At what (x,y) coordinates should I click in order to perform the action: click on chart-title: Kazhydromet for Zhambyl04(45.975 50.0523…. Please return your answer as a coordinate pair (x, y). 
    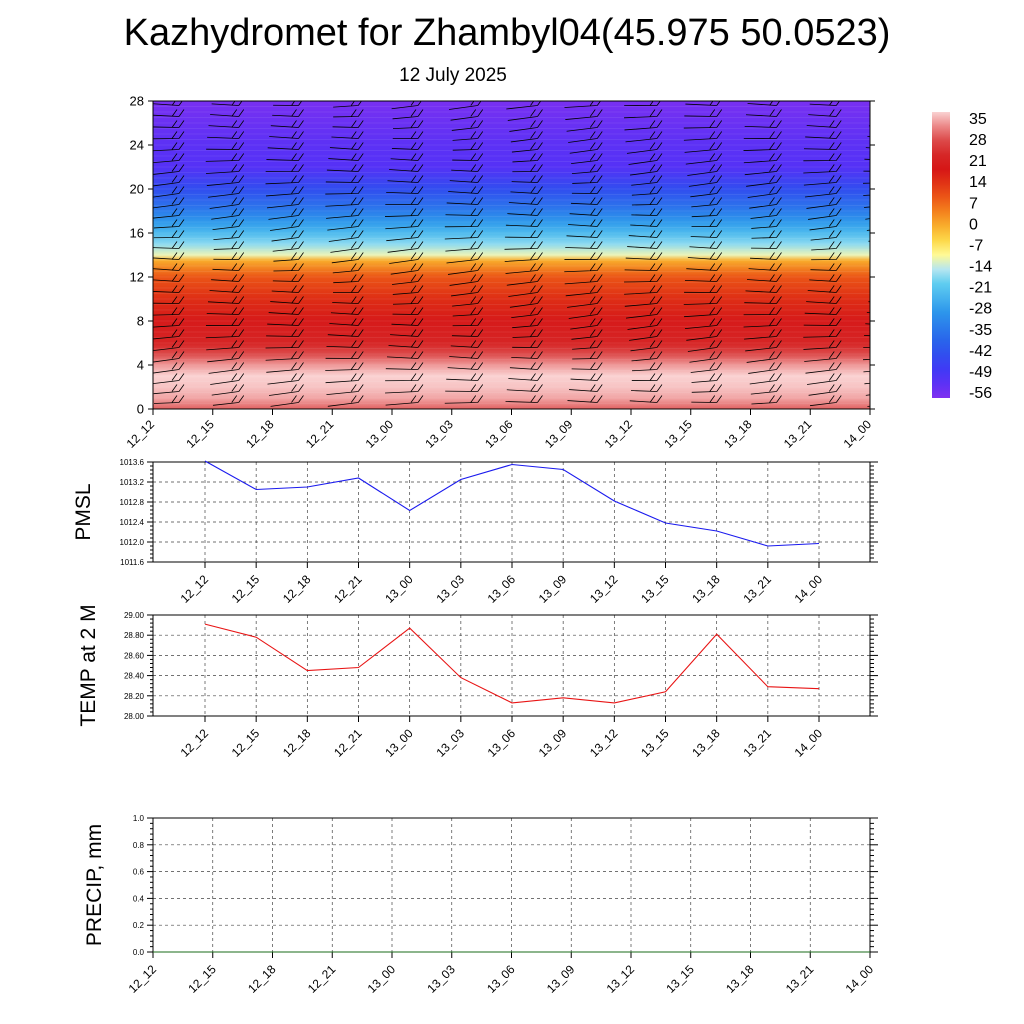
    Looking at the image, I should click on (507, 33).